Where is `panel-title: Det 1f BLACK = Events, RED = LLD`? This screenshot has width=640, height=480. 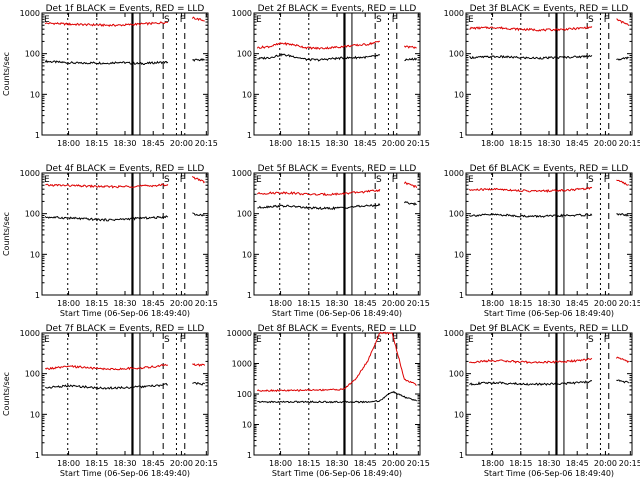 panel-title: Det 1f BLACK = Events, RED = LLD is located at coordinates (125, 9).